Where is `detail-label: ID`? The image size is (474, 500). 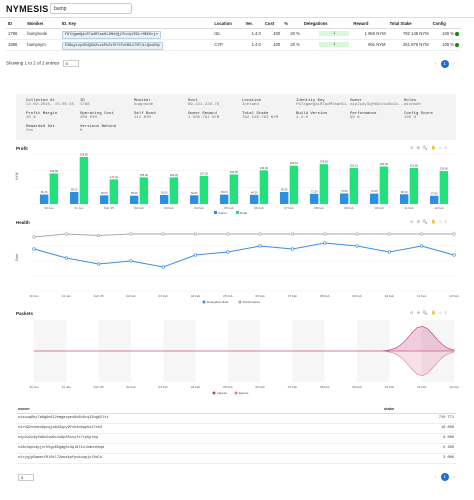
detail-label: ID is located at coordinates (82, 101).